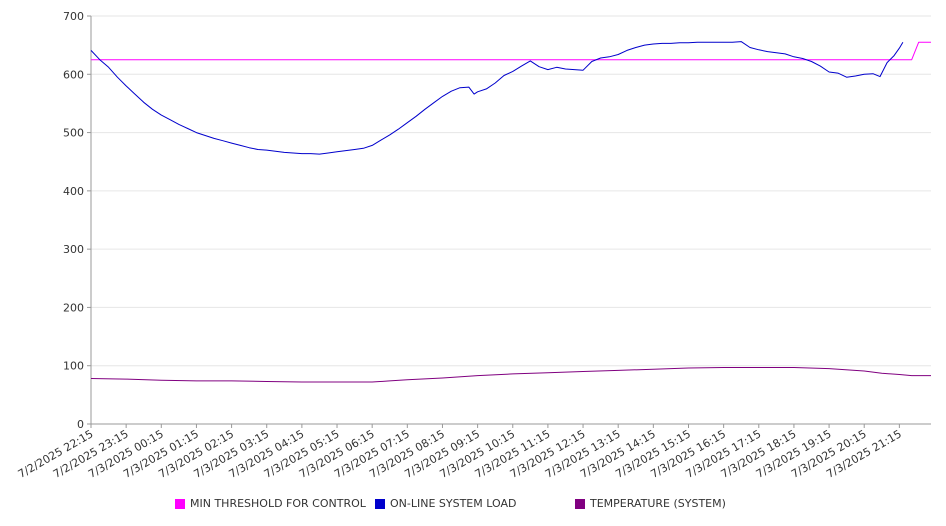  Describe the element at coordinates (73, 16) in the screenshot. I see `y-tick-label: 700` at that location.